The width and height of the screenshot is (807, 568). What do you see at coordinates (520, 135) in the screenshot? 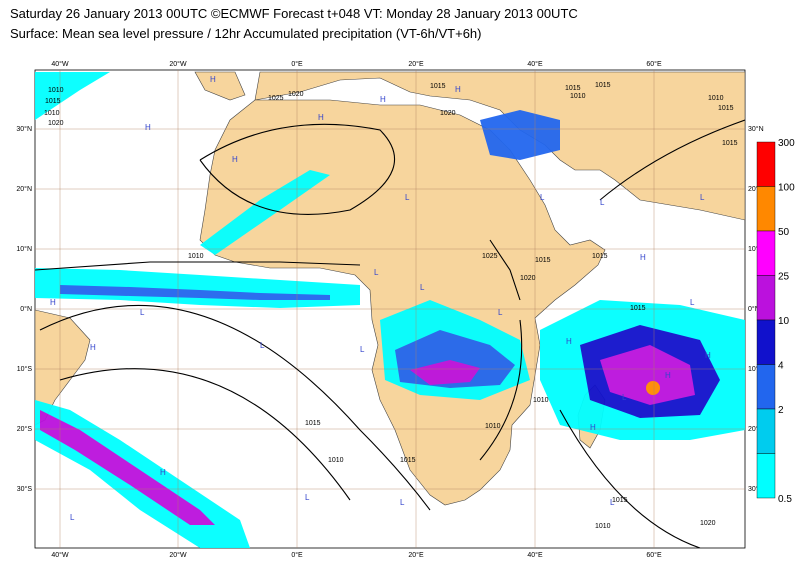
I see `precip-mideast` at bounding box center [520, 135].